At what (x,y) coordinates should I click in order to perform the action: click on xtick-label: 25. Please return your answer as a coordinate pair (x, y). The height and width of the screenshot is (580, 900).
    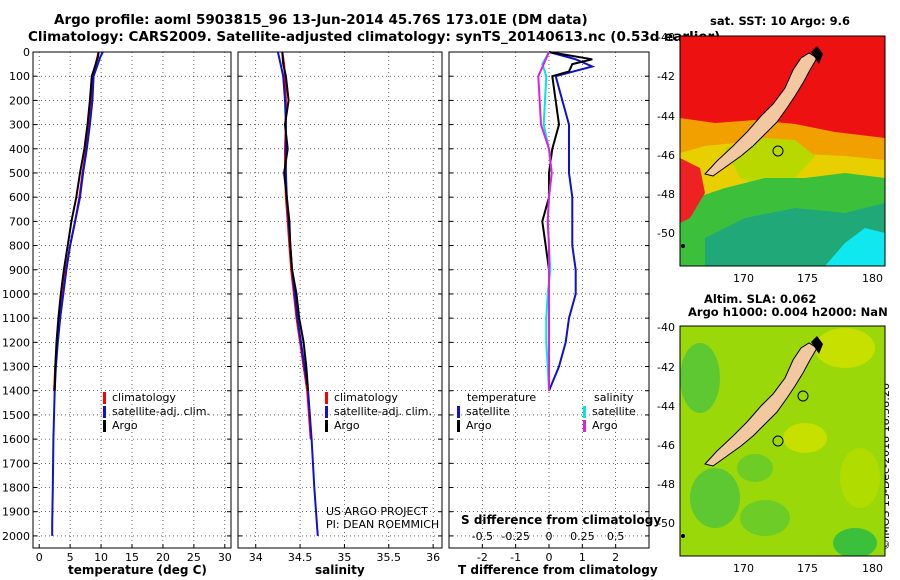
    Looking at the image, I should click on (194, 557).